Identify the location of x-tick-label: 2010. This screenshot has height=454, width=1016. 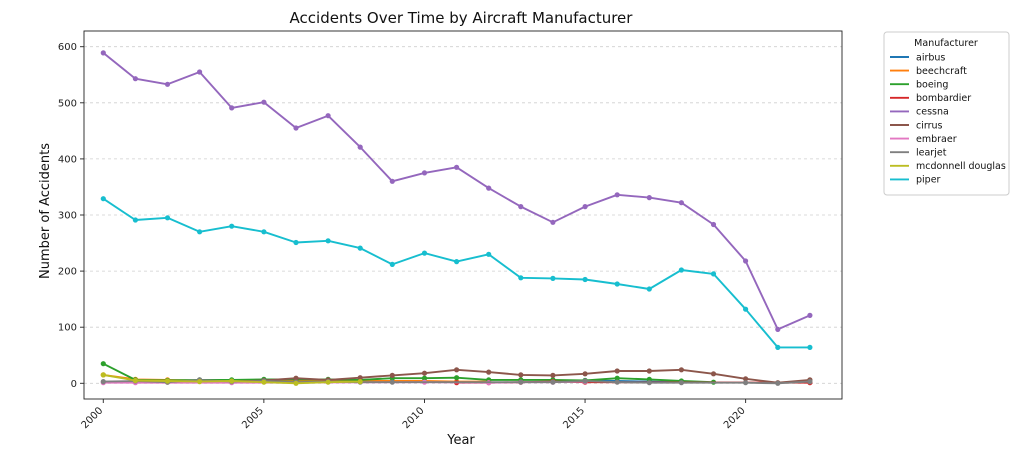
(414, 418).